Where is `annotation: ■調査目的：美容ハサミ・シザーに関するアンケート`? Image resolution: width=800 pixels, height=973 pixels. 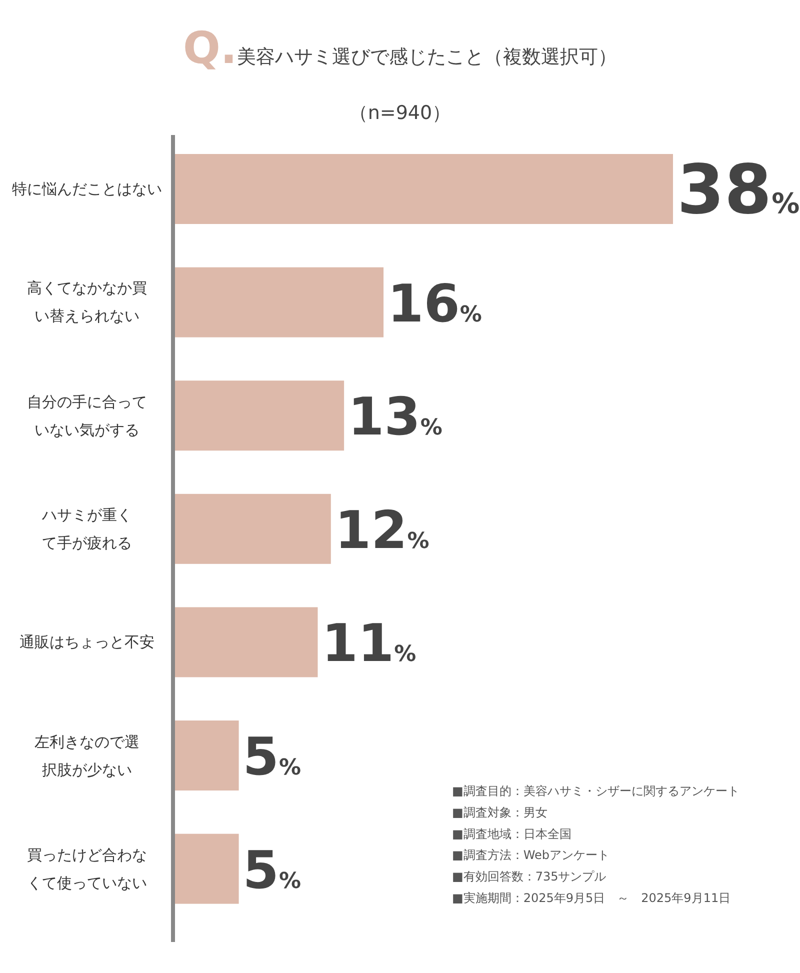 annotation: ■調査目的：美容ハサミ・シザーに関するアンケート is located at coordinates (596, 791).